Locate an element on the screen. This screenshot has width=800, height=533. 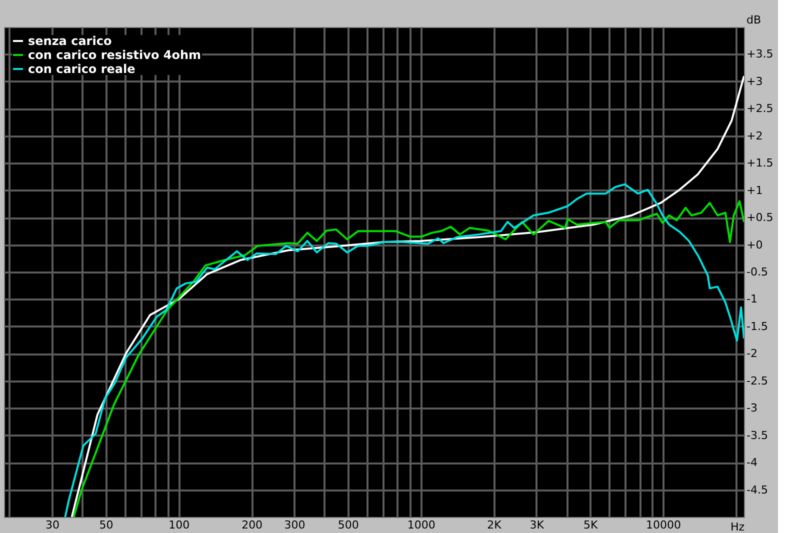
x-axis-title: Hz is located at coordinates (737, 526).